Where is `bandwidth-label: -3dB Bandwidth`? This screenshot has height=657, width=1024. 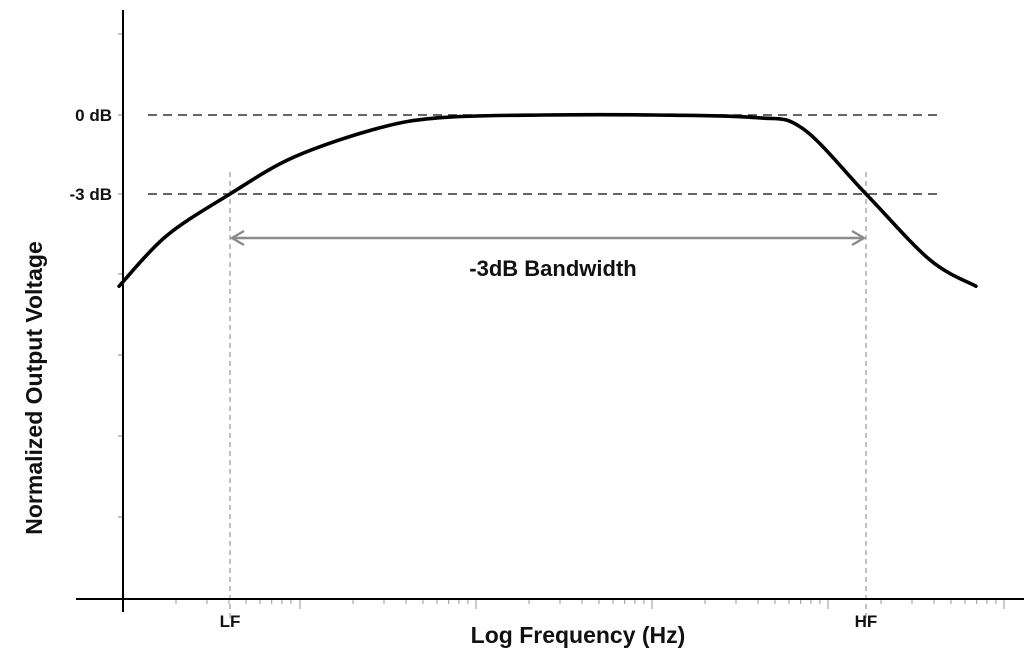
bandwidth-label: -3dB Bandwidth is located at coordinates (552, 268).